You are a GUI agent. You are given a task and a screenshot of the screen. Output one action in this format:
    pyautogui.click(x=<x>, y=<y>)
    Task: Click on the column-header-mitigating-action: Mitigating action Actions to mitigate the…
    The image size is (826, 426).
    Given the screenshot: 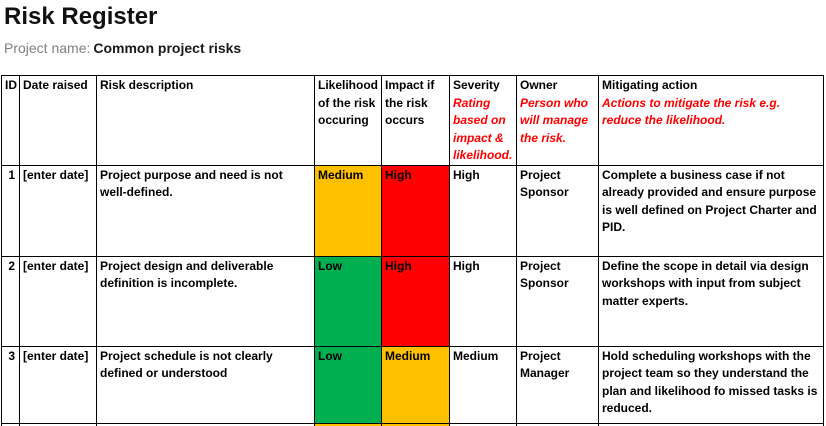 What is the action you would take?
    pyautogui.click(x=711, y=120)
    